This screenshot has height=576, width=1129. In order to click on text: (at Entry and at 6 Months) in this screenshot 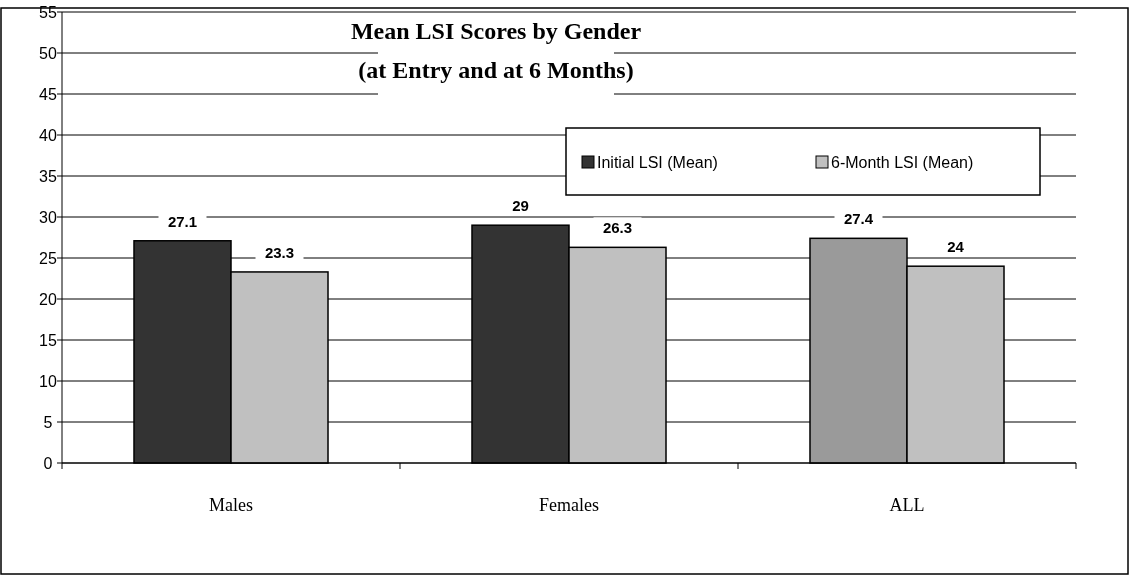, I will do `click(496, 70)`.